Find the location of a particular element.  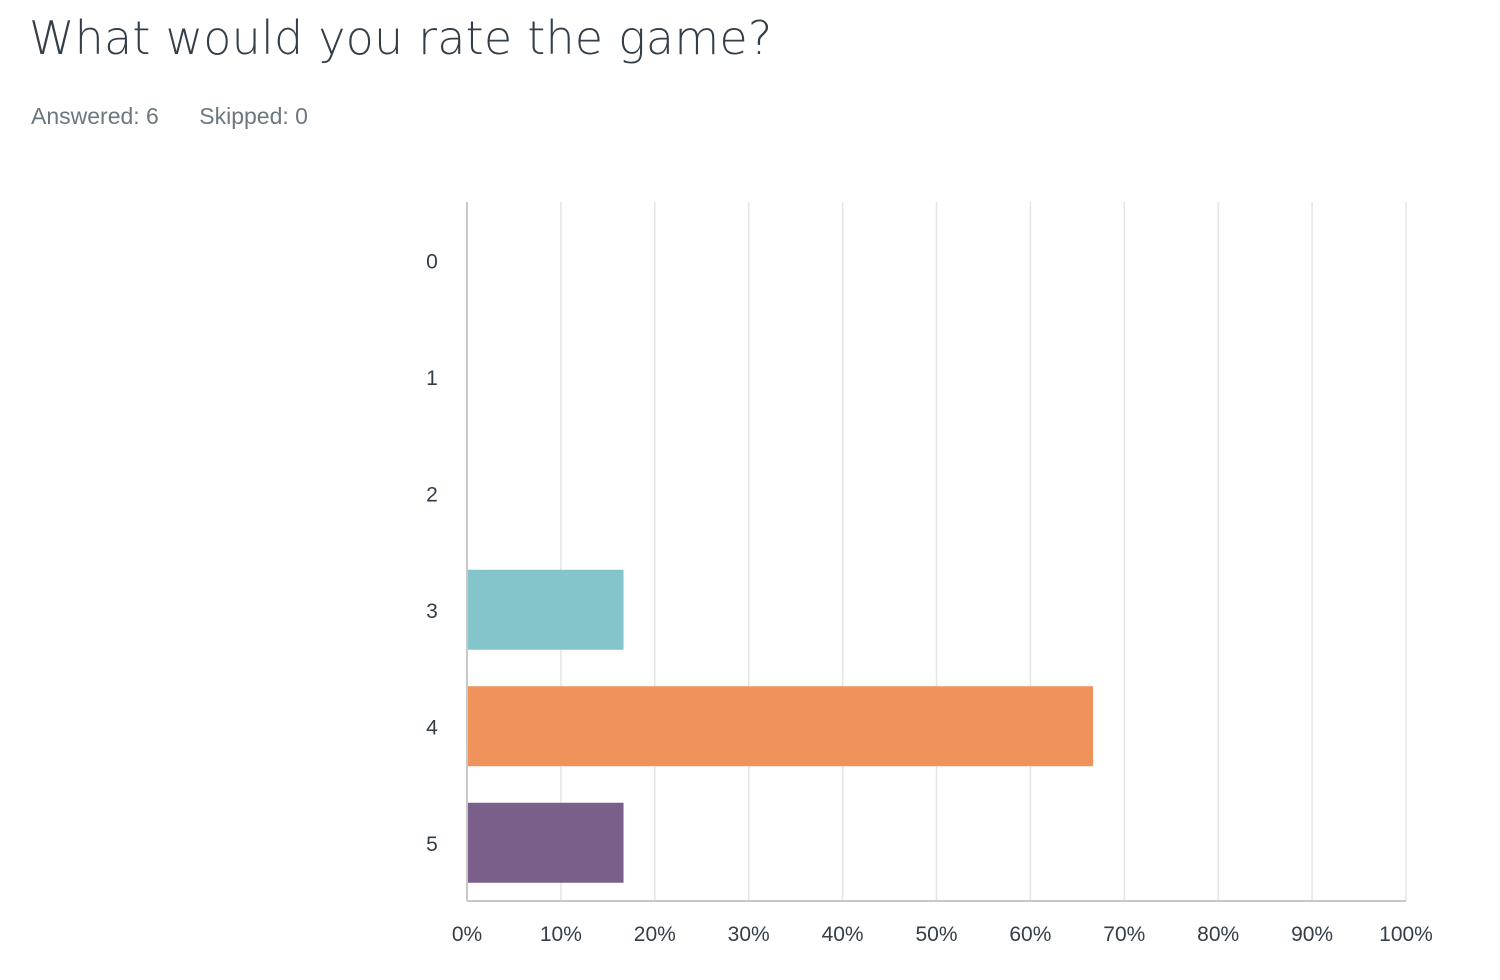

bars is located at coordinates (780, 726).